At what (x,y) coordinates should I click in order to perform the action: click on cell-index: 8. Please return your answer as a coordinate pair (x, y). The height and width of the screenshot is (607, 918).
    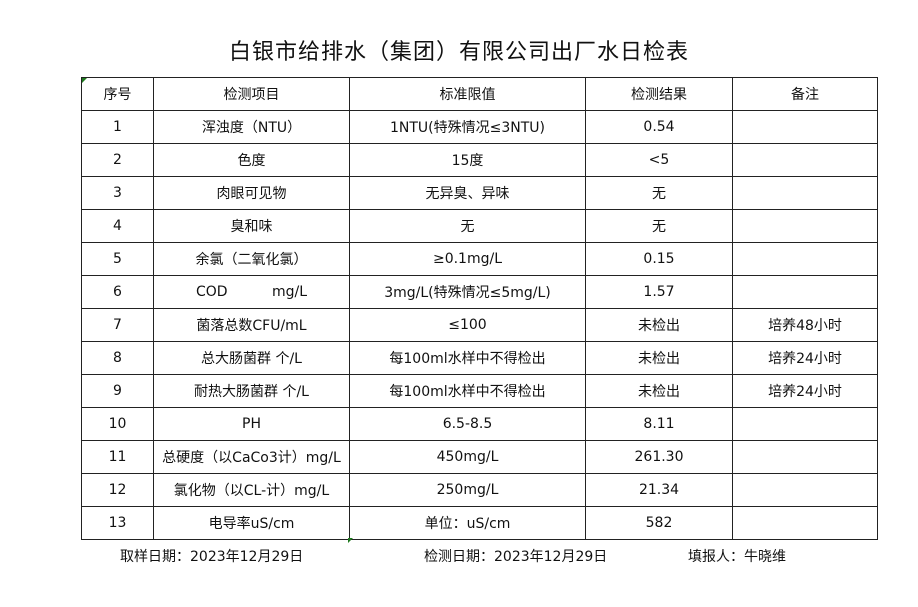
    Looking at the image, I should click on (117, 358).